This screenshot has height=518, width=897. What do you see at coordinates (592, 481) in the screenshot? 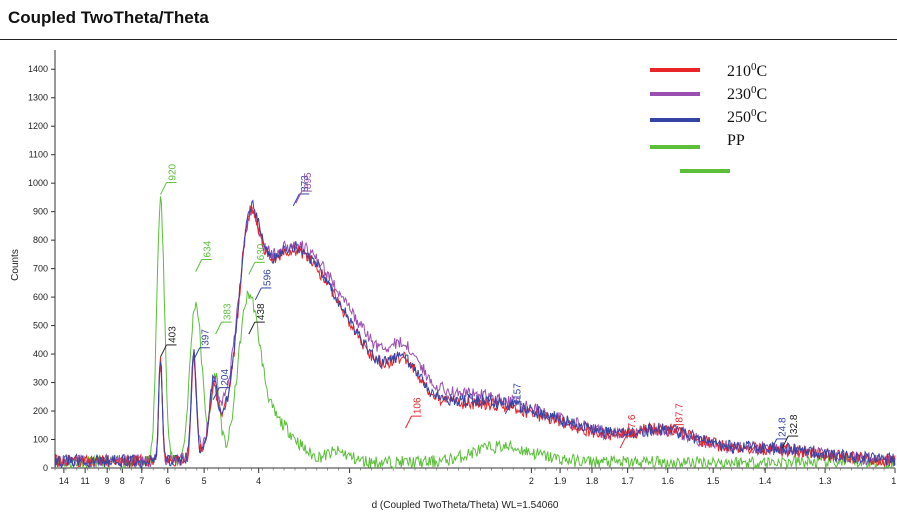
I see `x-tick-label: 1.8` at bounding box center [592, 481].